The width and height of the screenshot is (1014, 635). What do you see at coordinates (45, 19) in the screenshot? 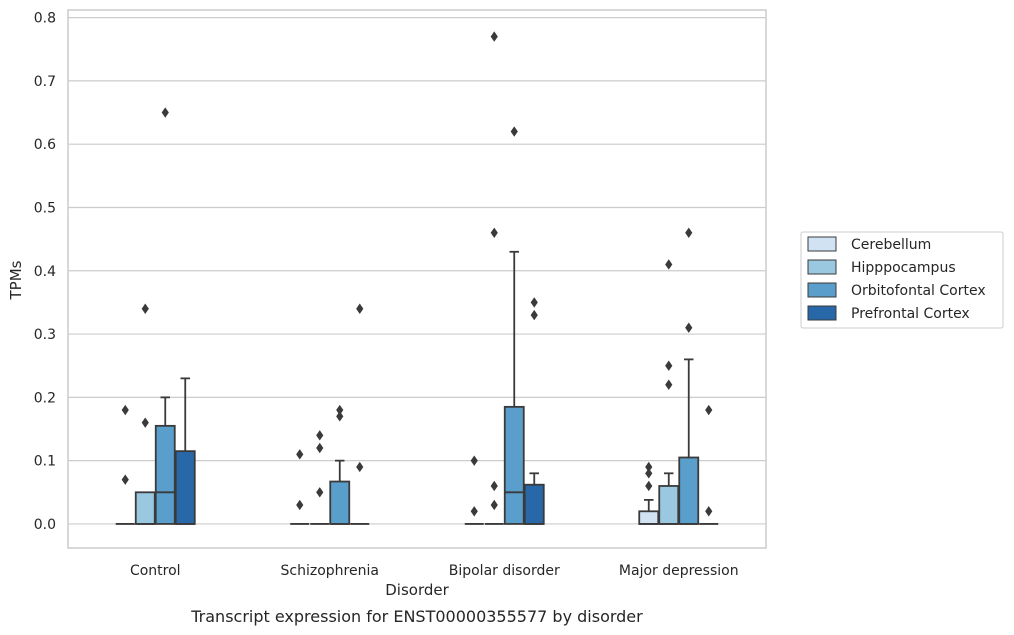
I see `y-tick-label: 0.8` at bounding box center [45, 19].